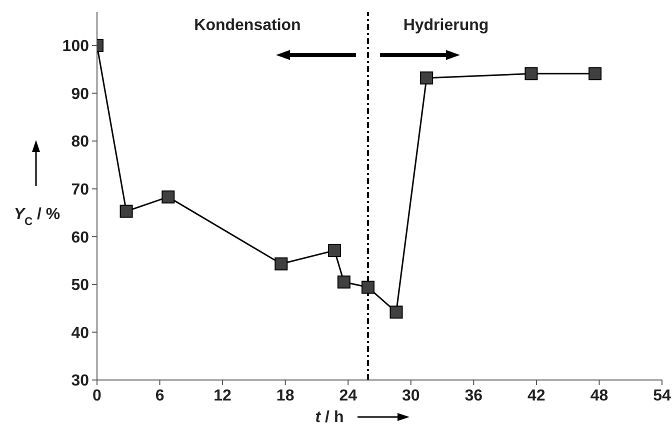 This screenshot has width=672, height=430. I want to click on y-tick-label: 100, so click(76, 47).